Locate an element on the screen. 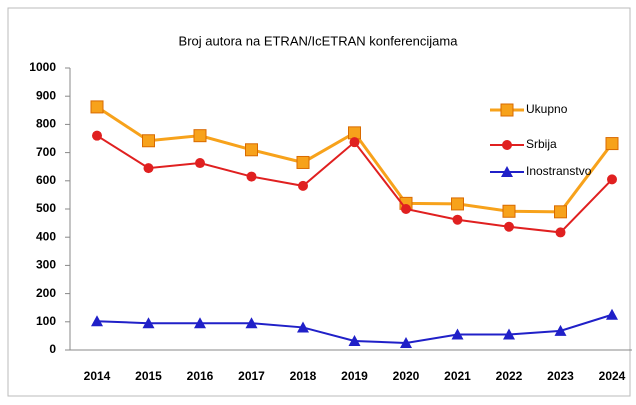  x-tick-label: 2024 is located at coordinates (612, 376).